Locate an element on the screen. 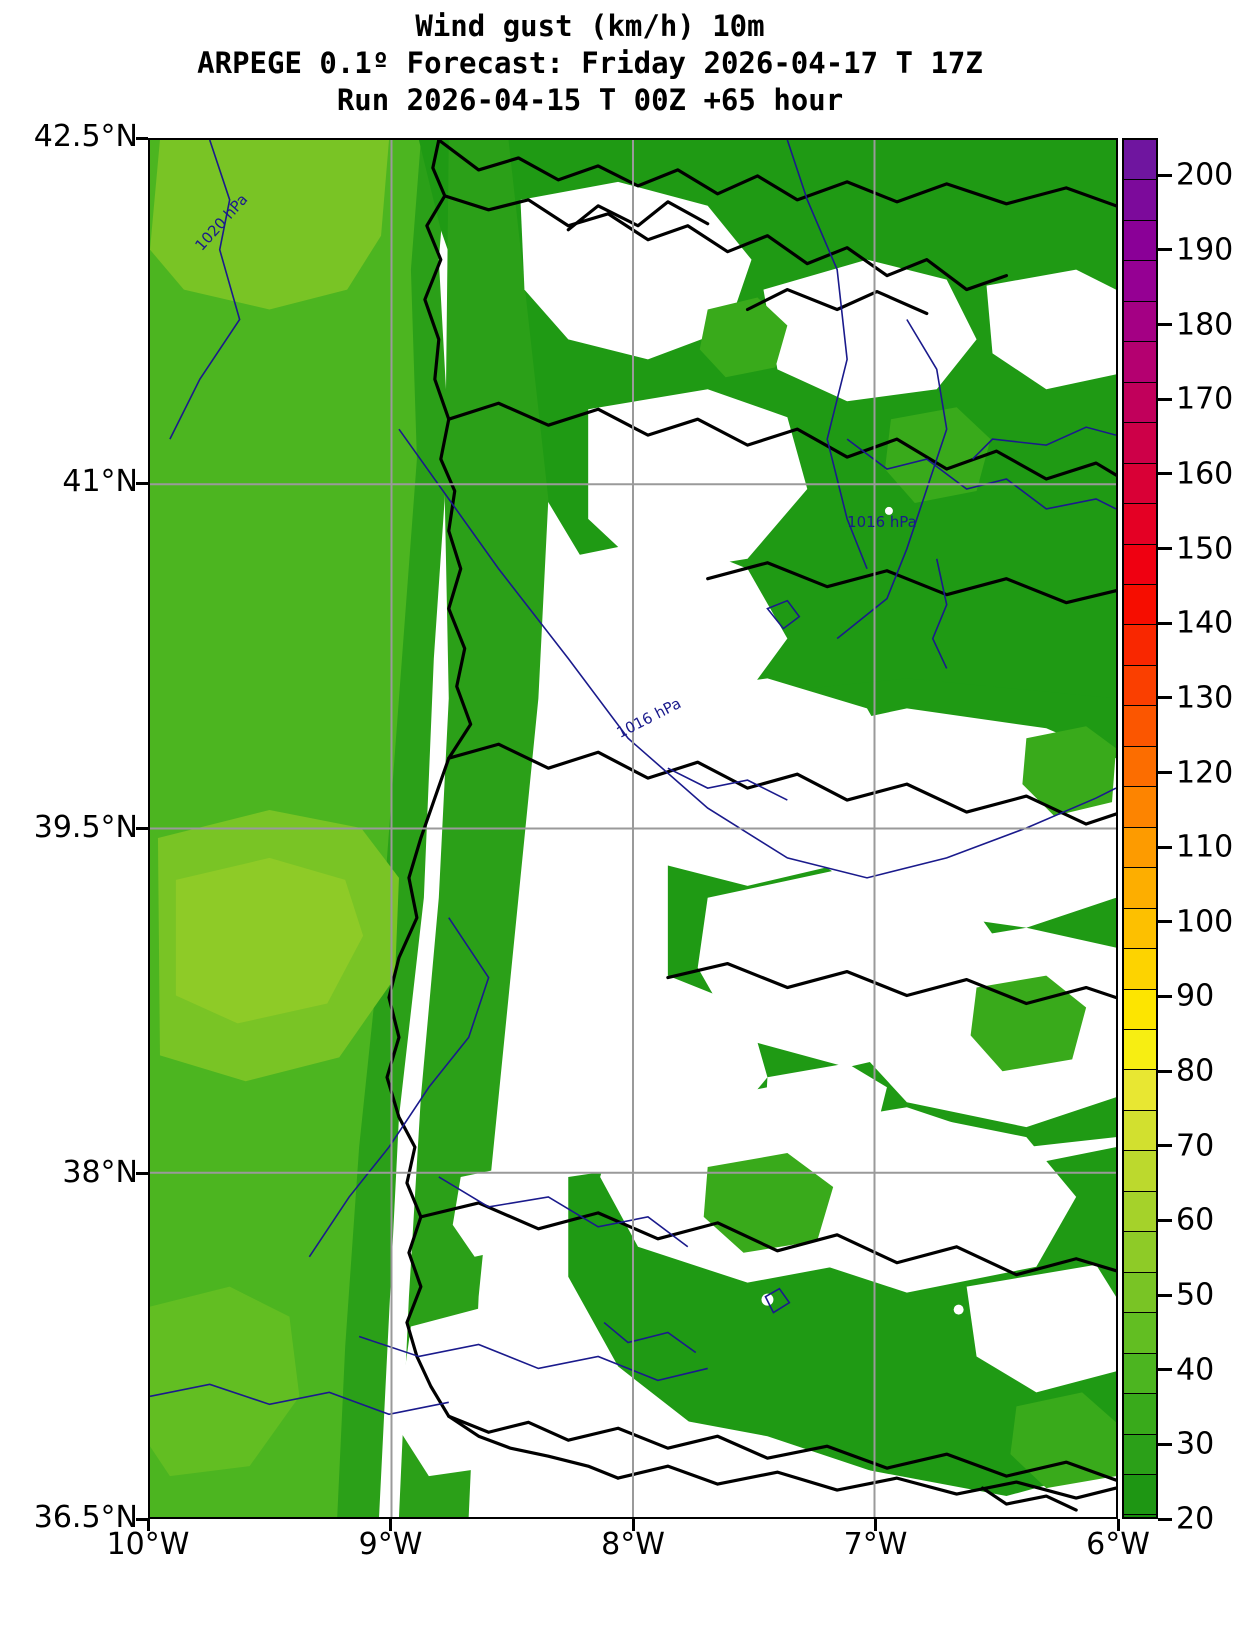 Image resolution: width=1259 pixels, height=1648 pixels. latitude-tick-label: 42.5°N is located at coordinates (85, 136).